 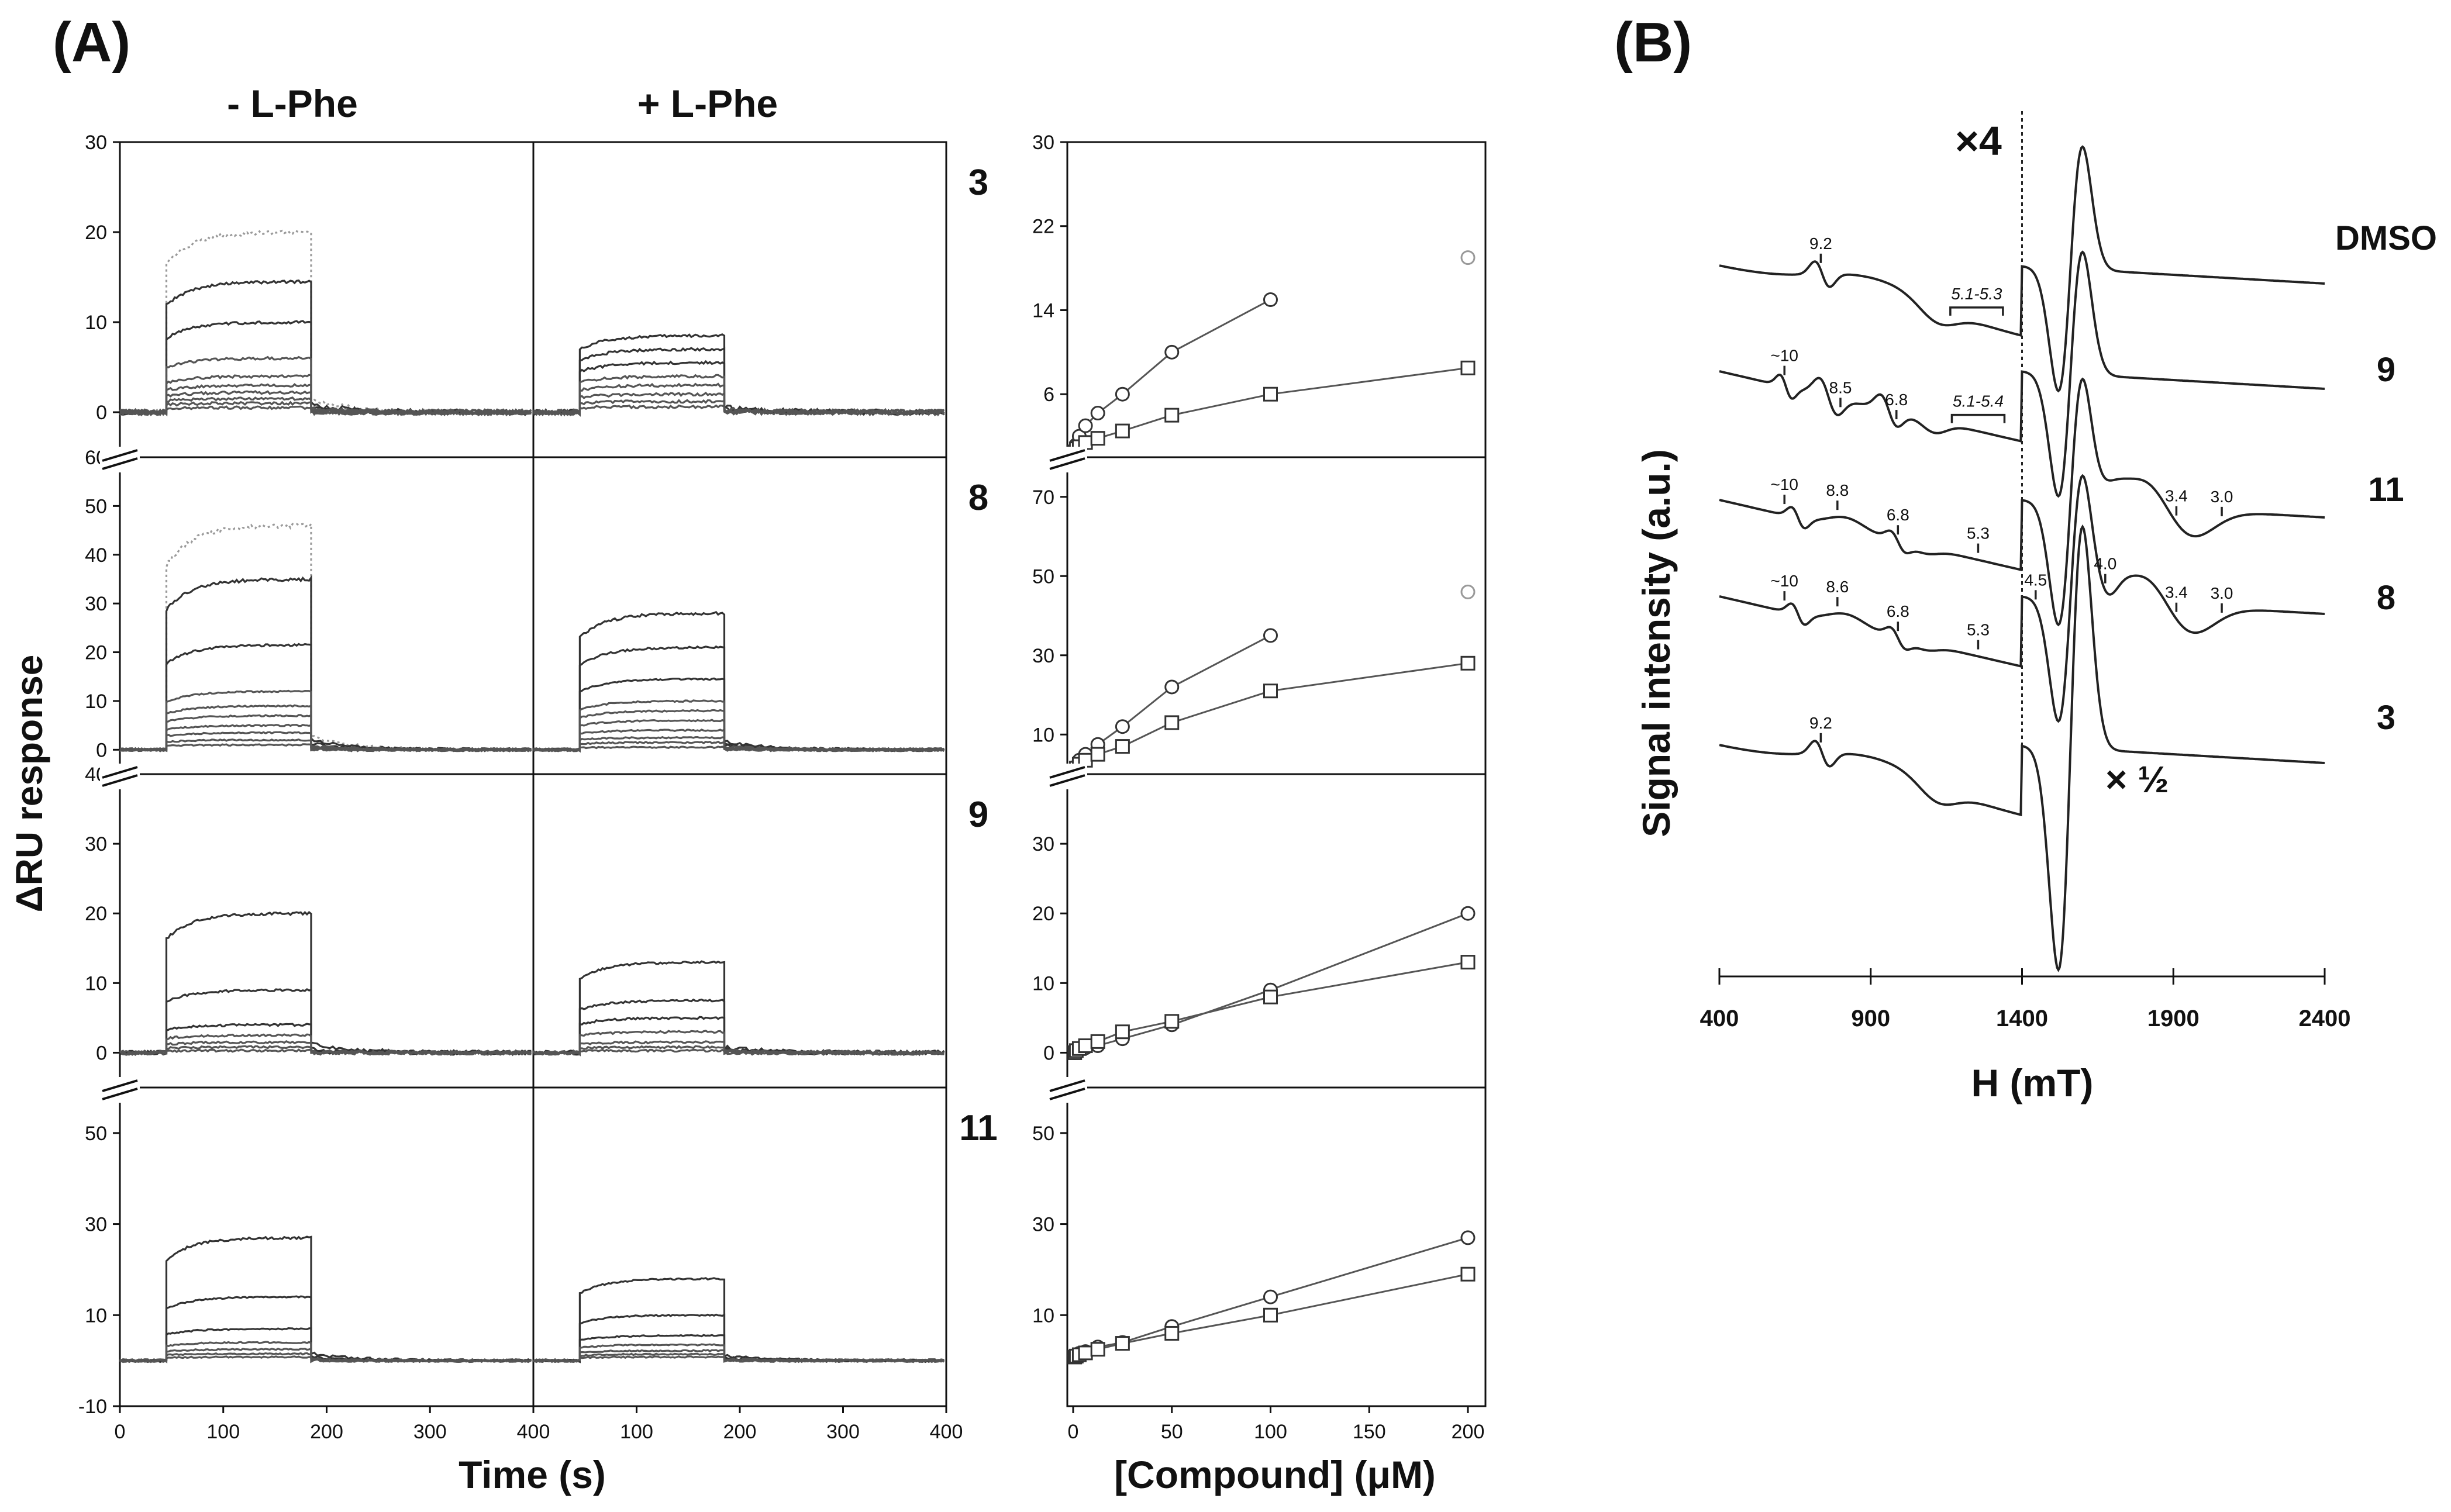 I want to click on sensor-ytick-label: 0, so click(x=102, y=413).